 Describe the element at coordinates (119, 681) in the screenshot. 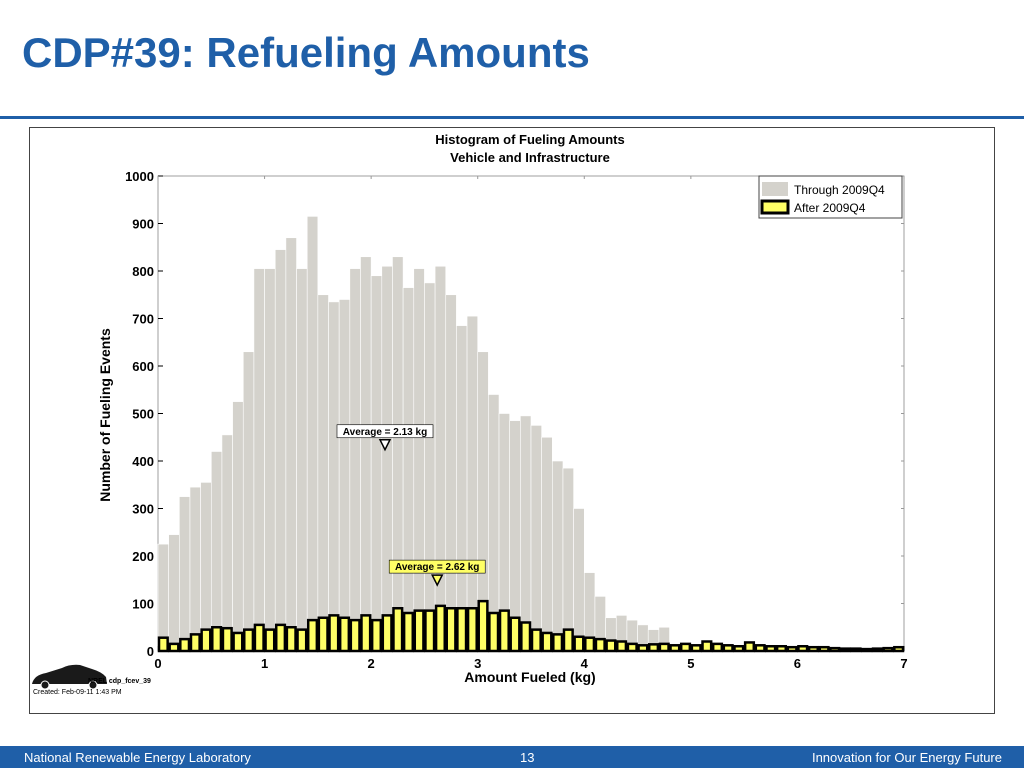

I see `figure-id-label: NREL cdp_fcev_39` at that location.